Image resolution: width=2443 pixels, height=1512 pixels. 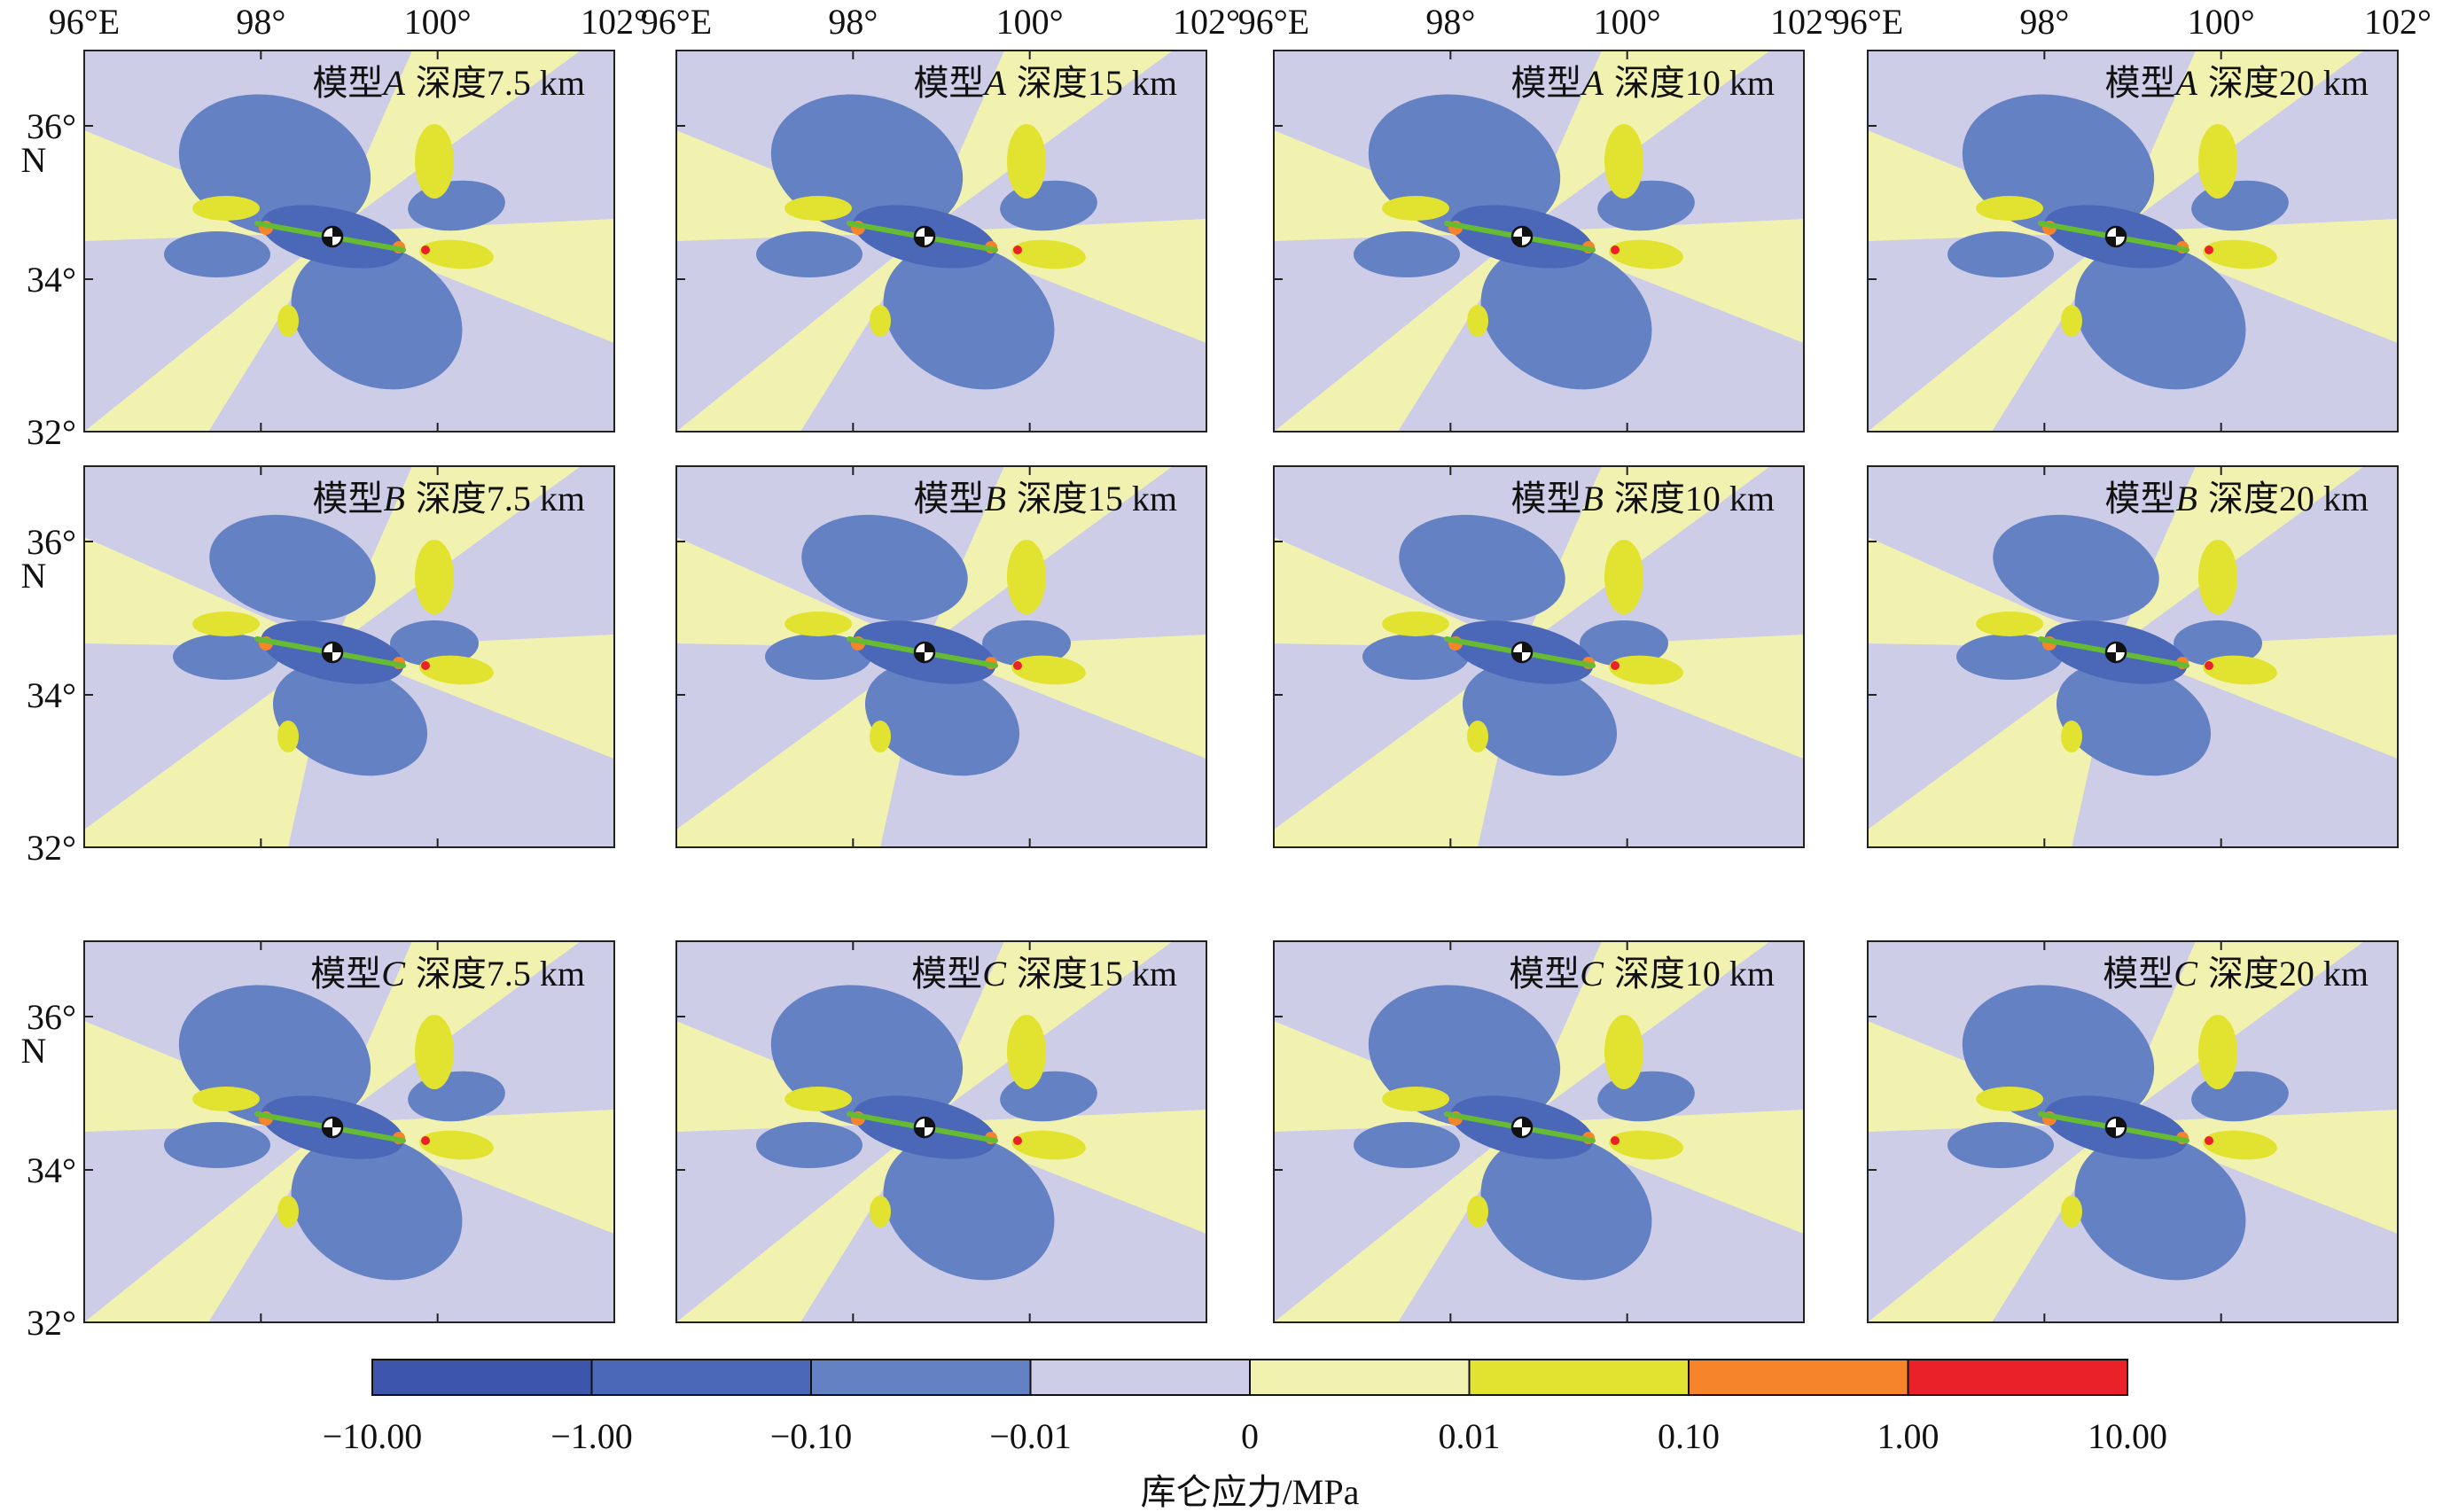 I want to click on colorbar-title: 库仑应力/MPa, so click(x=1250, y=1492).